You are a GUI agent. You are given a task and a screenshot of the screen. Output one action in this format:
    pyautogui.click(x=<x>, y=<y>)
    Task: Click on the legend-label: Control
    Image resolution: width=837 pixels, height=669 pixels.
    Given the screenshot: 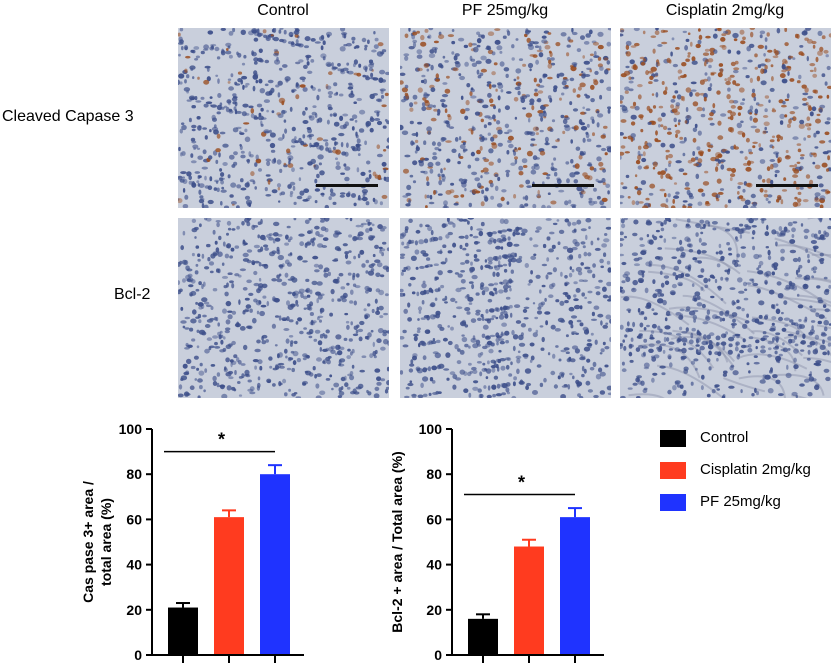 What is the action you would take?
    pyautogui.click(x=724, y=437)
    